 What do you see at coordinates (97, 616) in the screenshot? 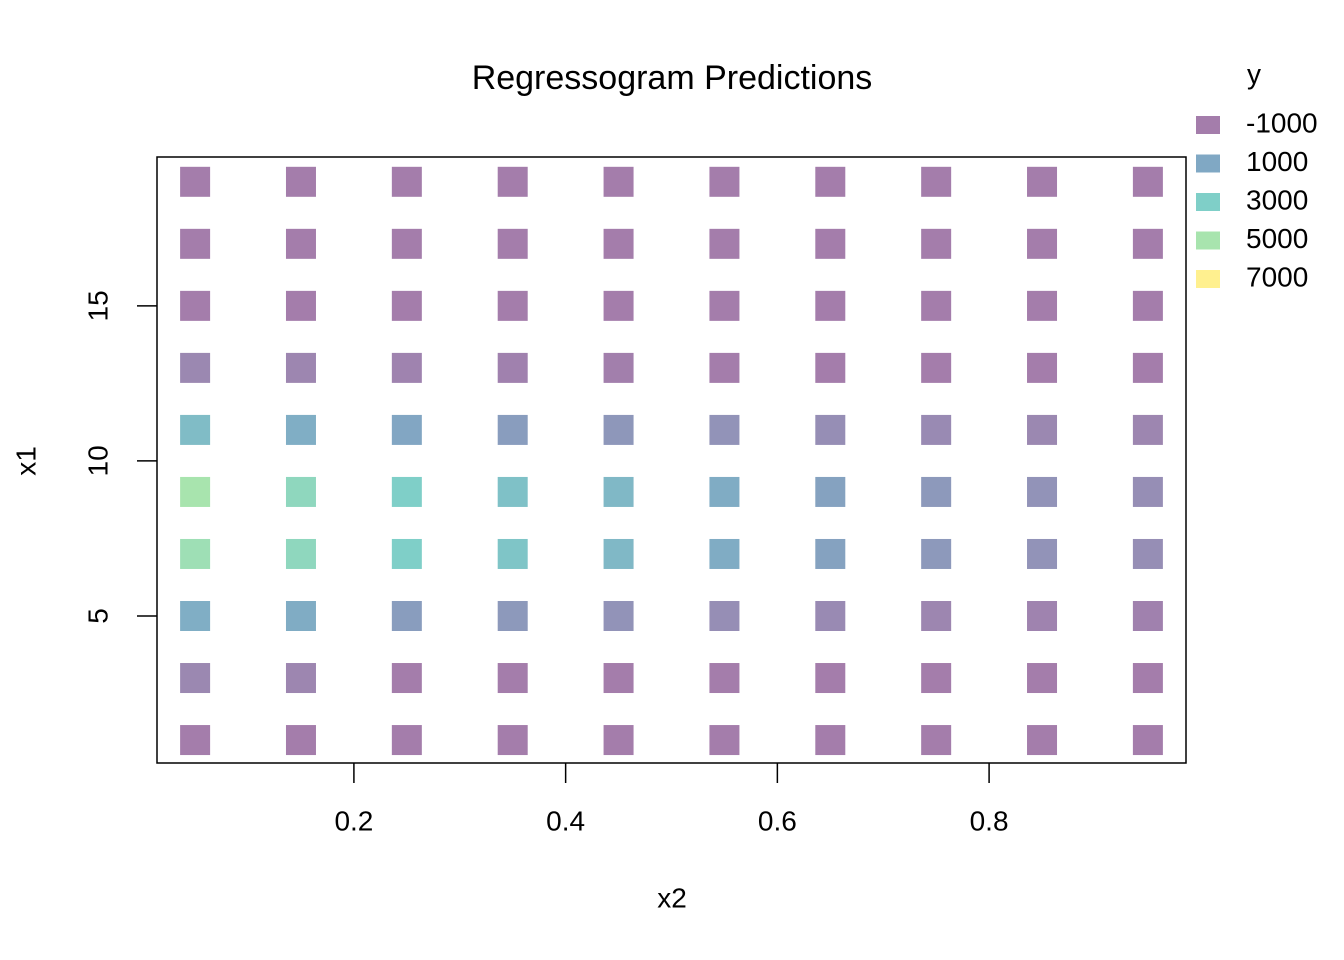
I see `y-tick-label: 5` at bounding box center [97, 616].